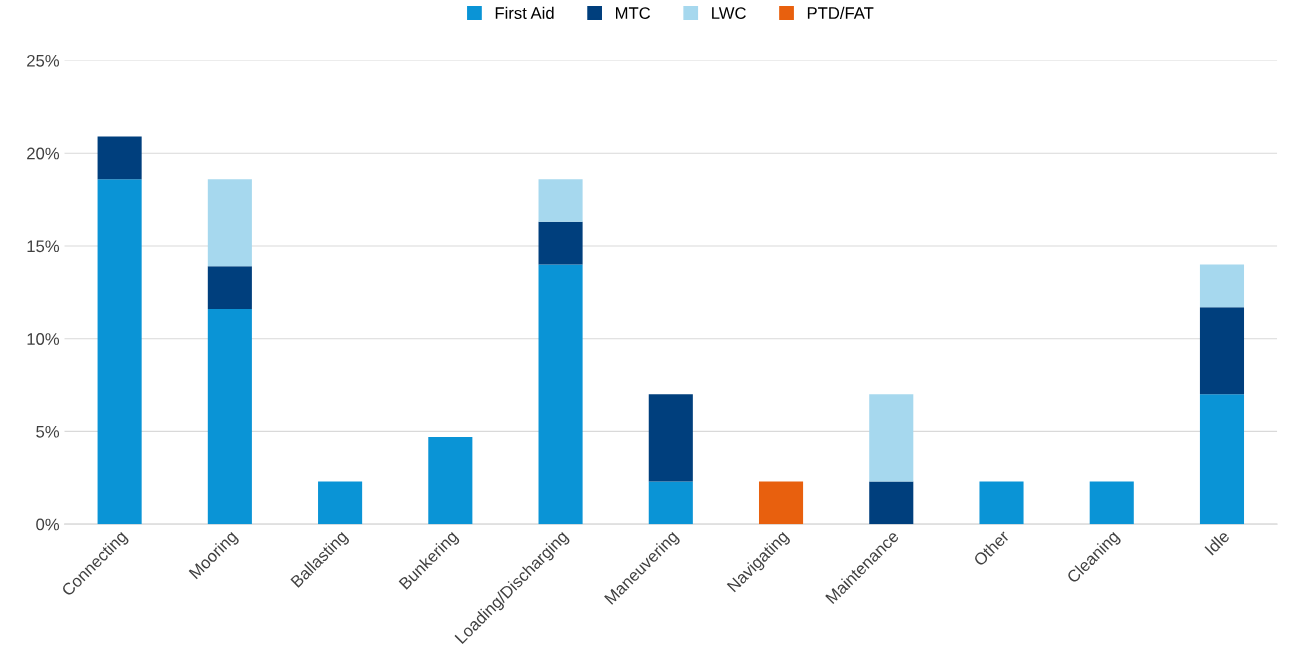  What do you see at coordinates (48, 524) in the screenshot?
I see `y-tick-label: 0%` at bounding box center [48, 524].